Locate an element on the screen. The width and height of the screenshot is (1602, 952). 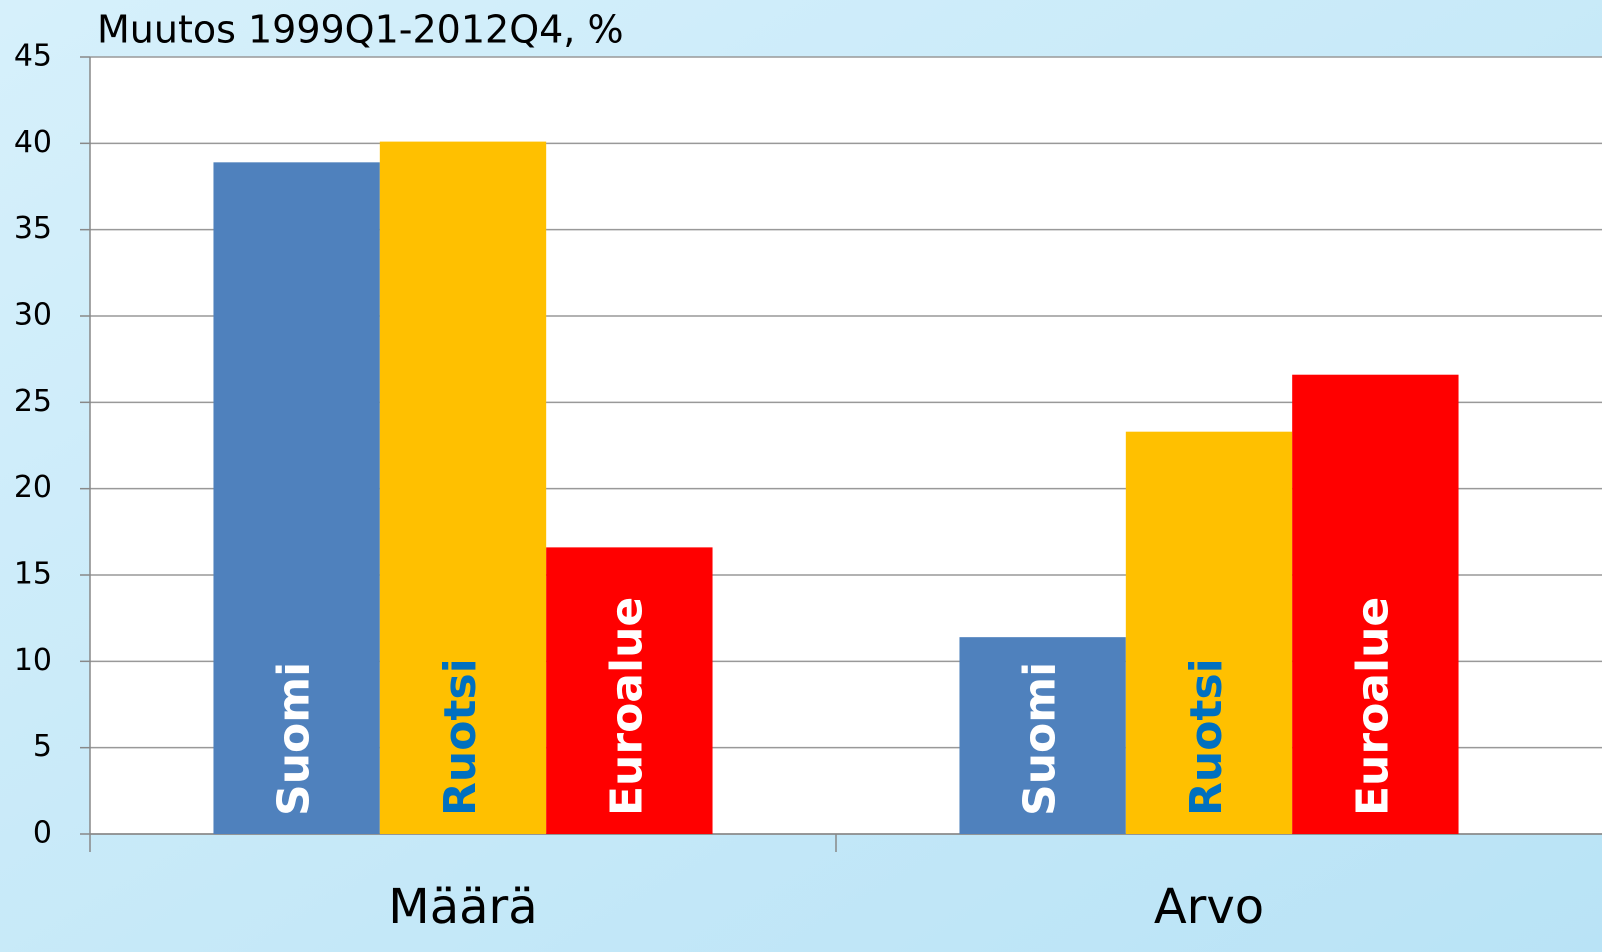
y-tick-label: 0 is located at coordinates (42, 833).